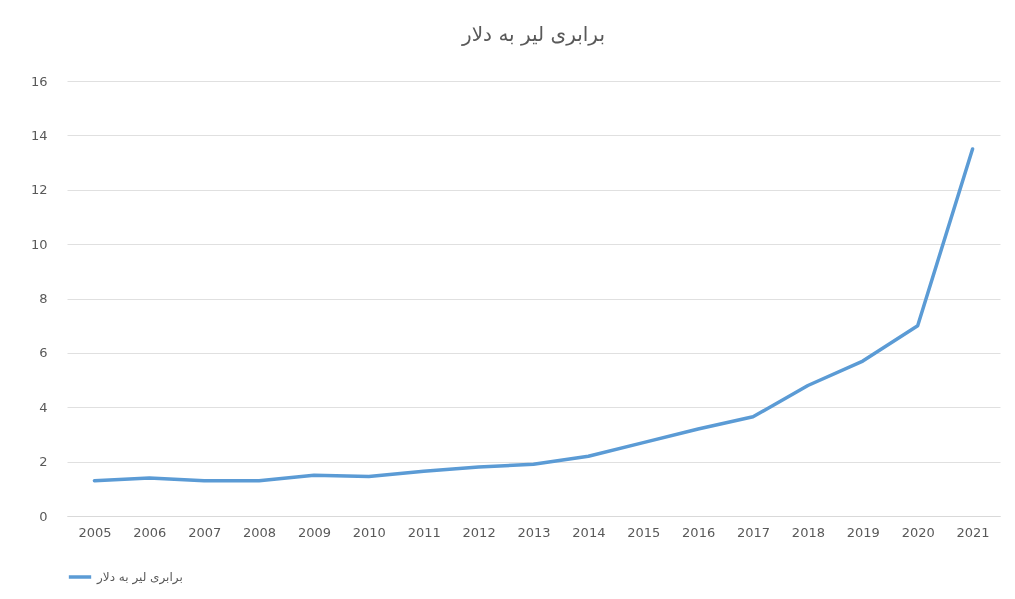  What do you see at coordinates (43, 516) in the screenshot?
I see `y-tick-label: 0` at bounding box center [43, 516].